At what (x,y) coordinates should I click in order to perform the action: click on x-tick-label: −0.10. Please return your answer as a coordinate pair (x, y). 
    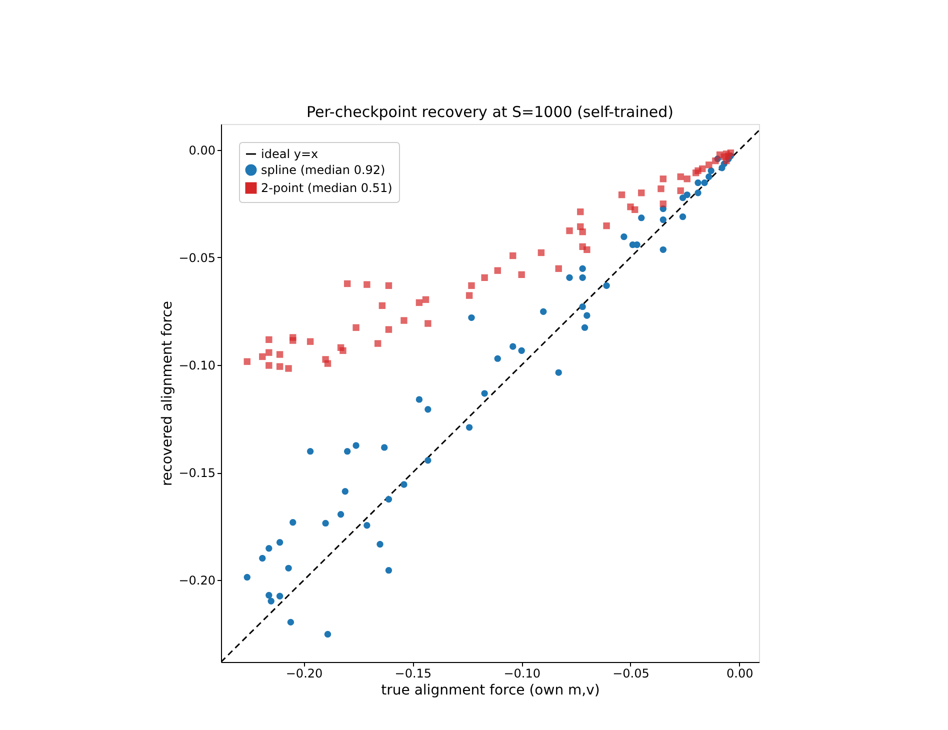
    Looking at the image, I should click on (522, 673).